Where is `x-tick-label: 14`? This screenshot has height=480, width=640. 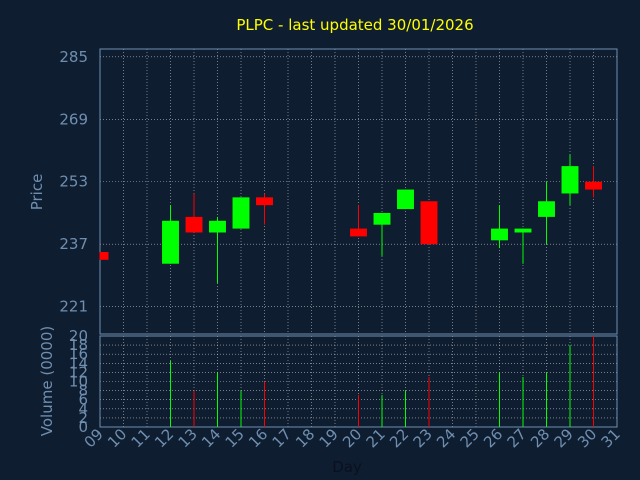 x-tick-label: 14 is located at coordinates (211, 438).